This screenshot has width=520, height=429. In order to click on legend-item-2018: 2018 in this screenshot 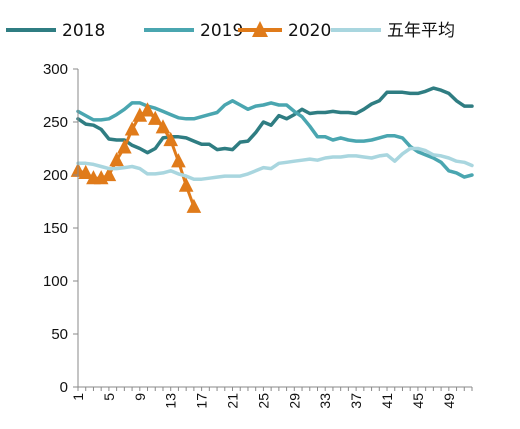, I will do `click(55, 31)`.